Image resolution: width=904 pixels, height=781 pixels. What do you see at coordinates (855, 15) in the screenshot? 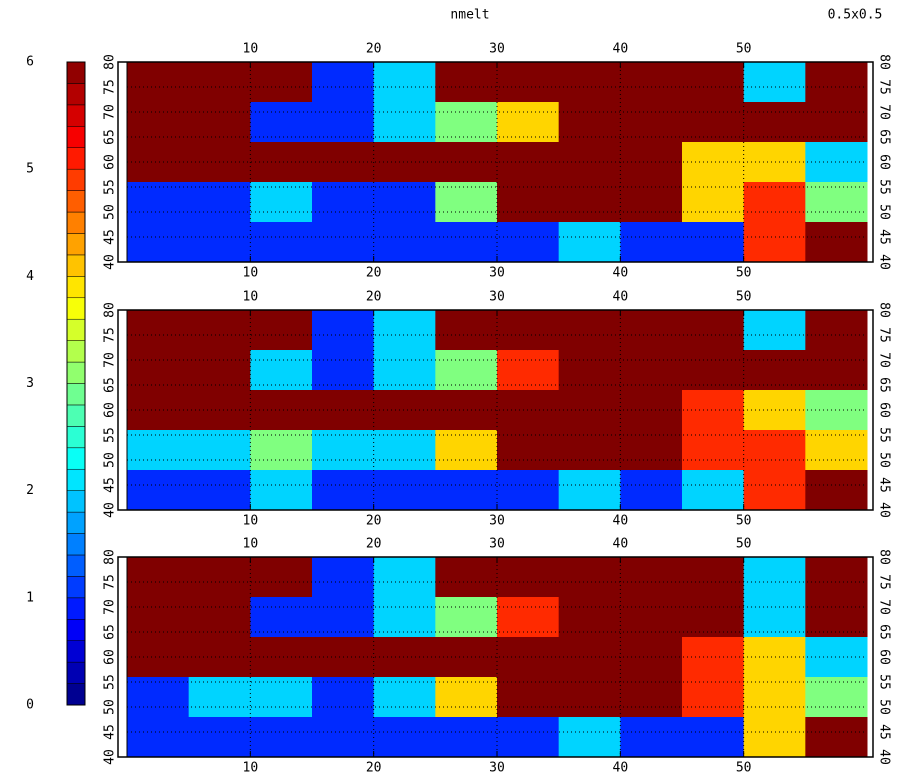
I see `resolution-label: 0.5x0.5` at bounding box center [855, 15].